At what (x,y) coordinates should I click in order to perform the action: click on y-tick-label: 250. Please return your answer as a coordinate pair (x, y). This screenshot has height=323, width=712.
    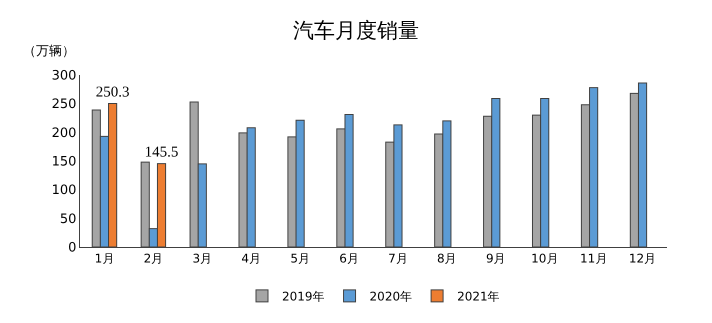
    Looking at the image, I should click on (64, 104).